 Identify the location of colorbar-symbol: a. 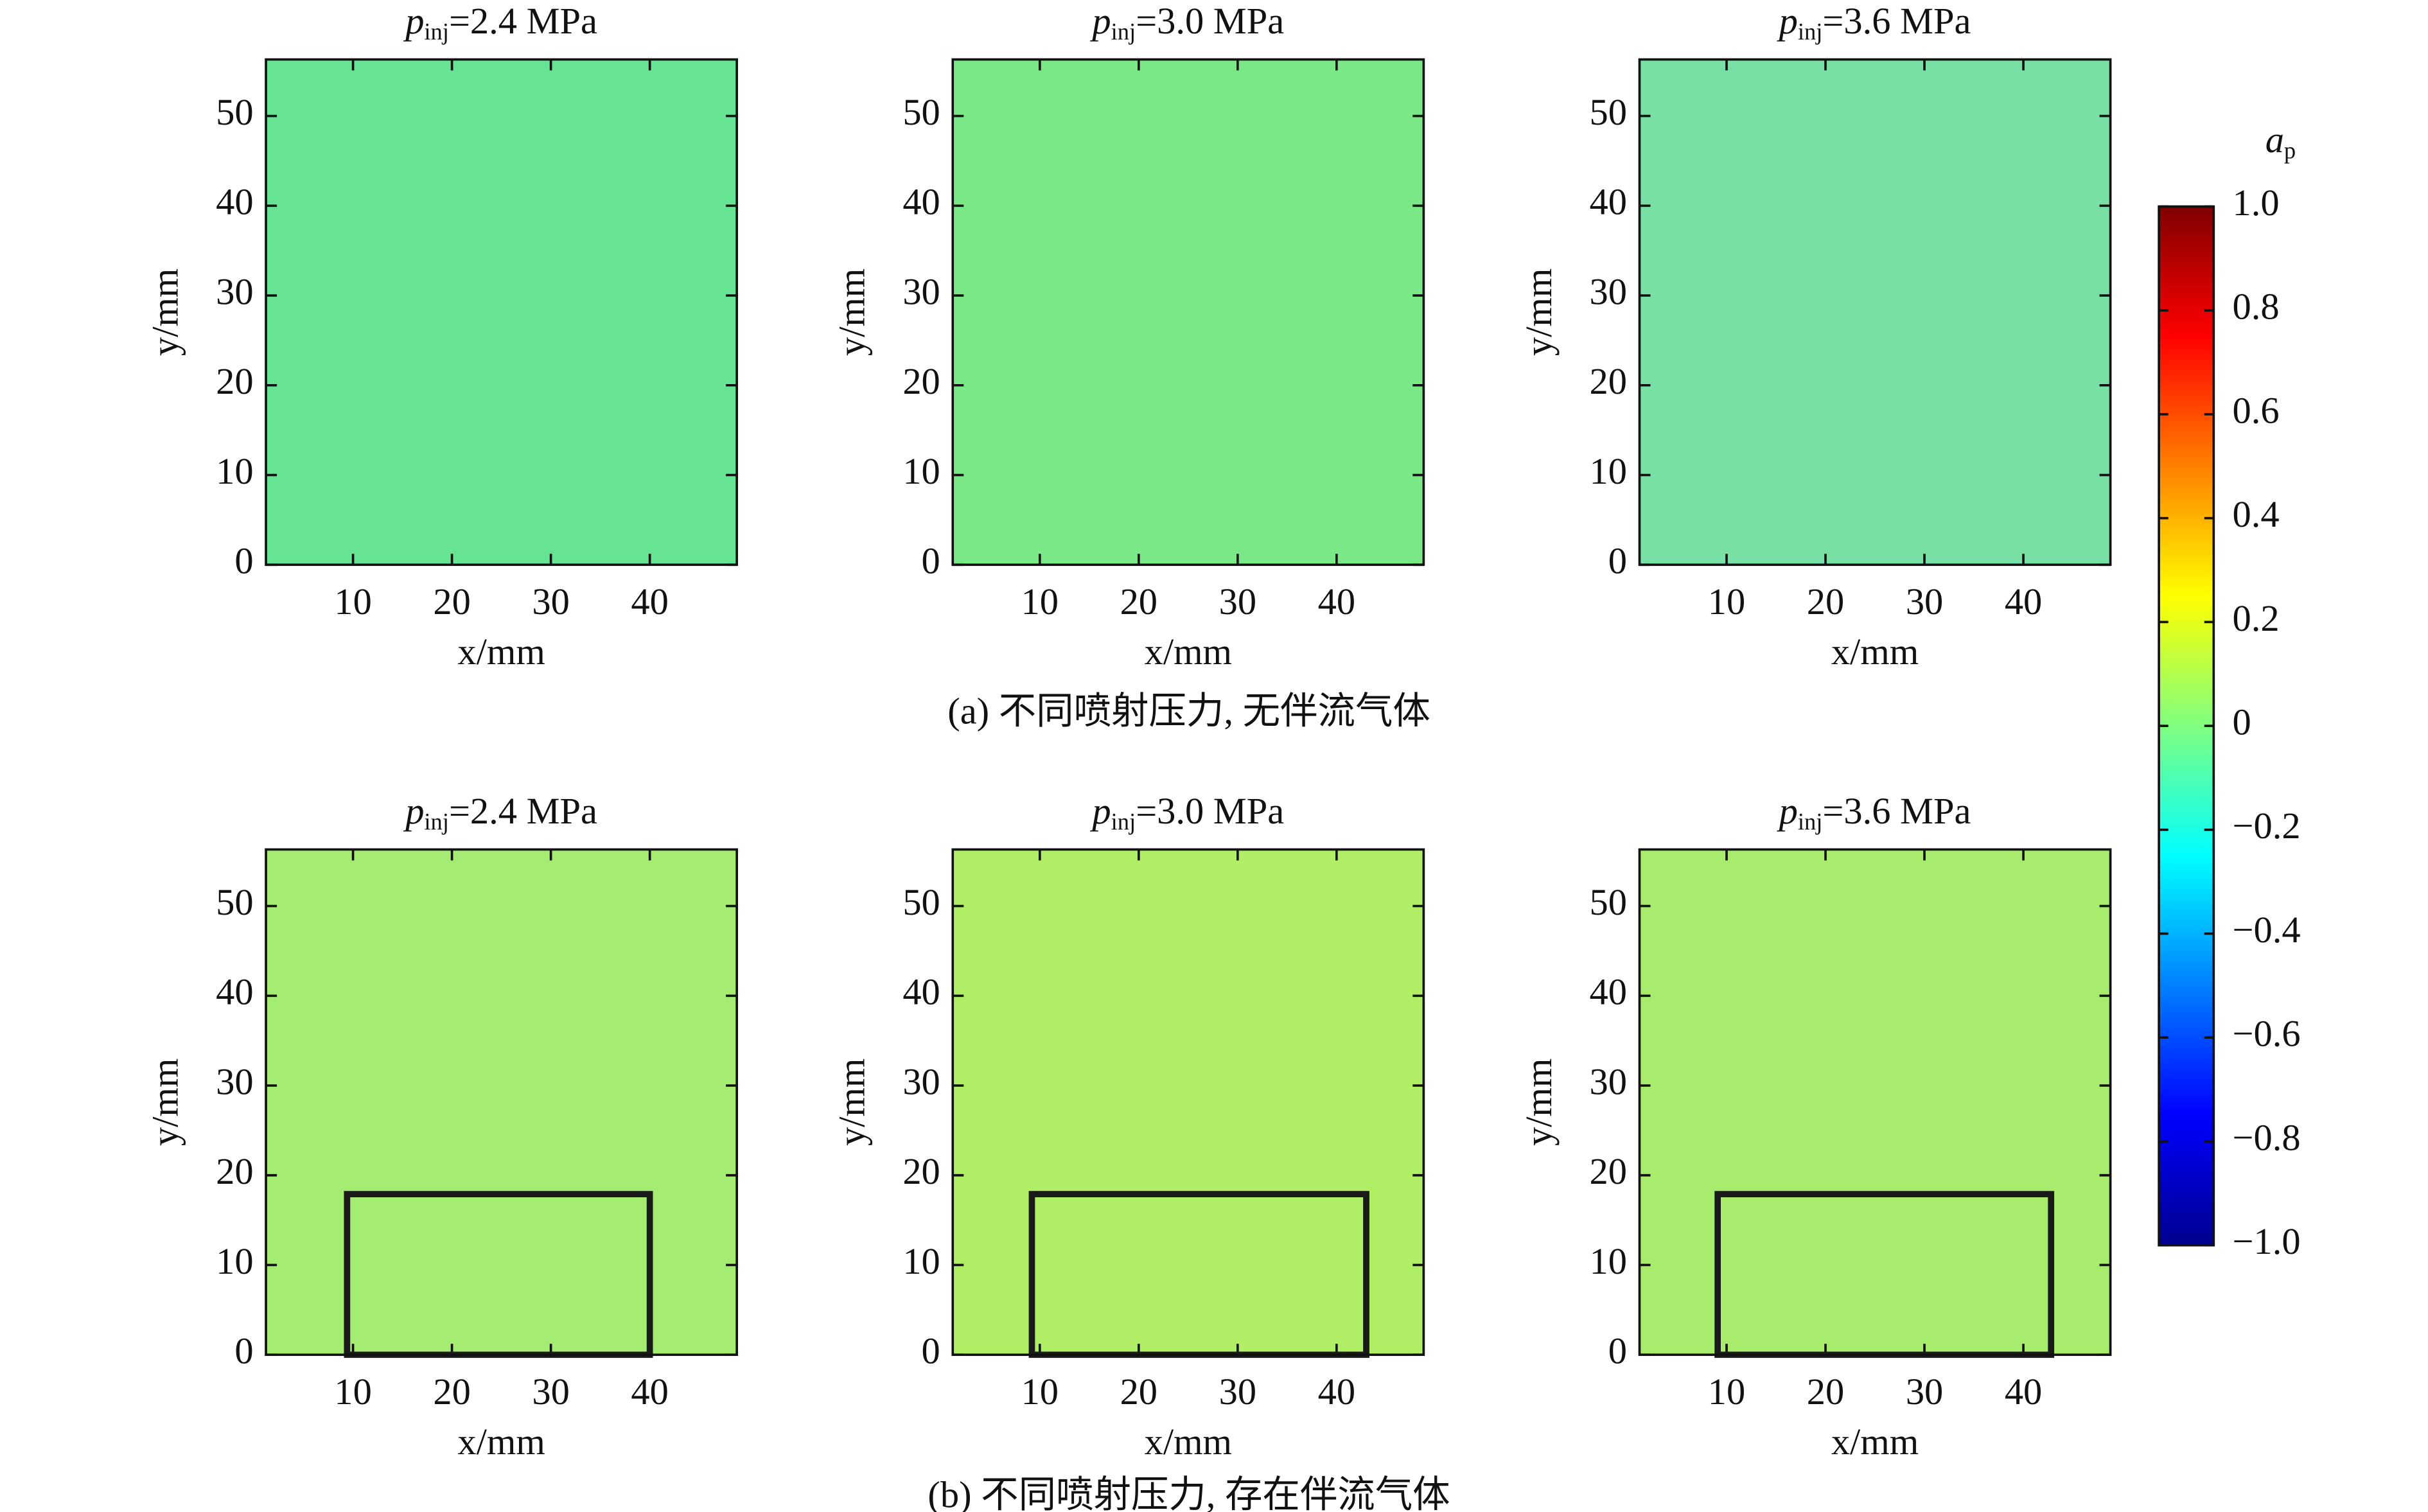
(2274, 140).